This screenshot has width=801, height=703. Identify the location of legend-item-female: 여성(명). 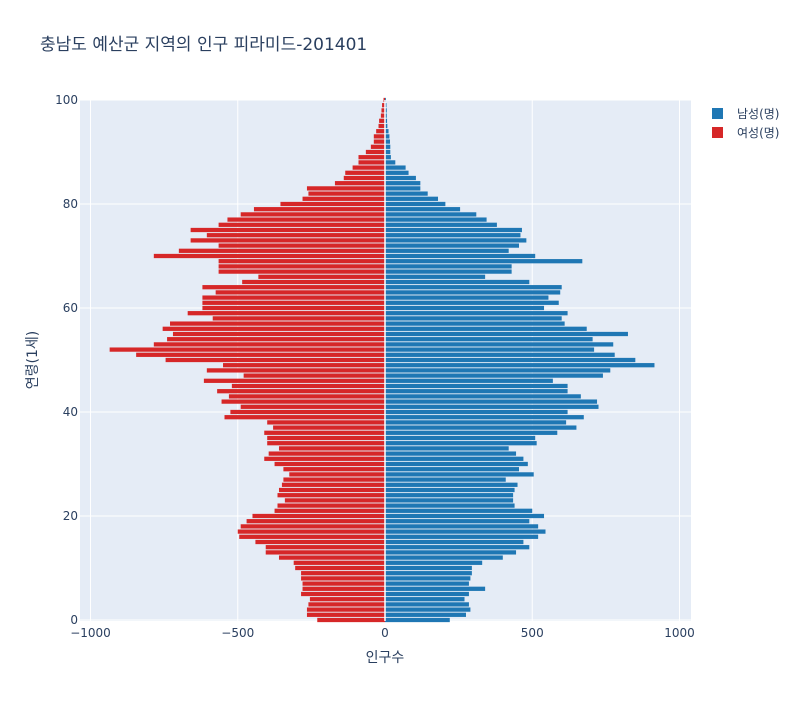
(745, 133).